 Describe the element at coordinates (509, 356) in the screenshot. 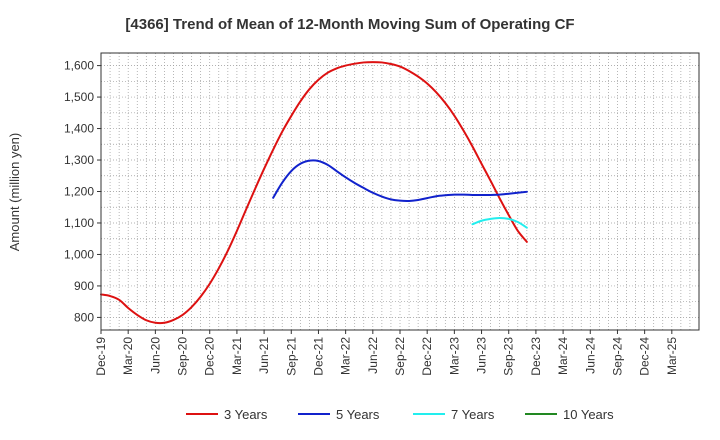

I see `x-tick-label: Sep-23` at that location.